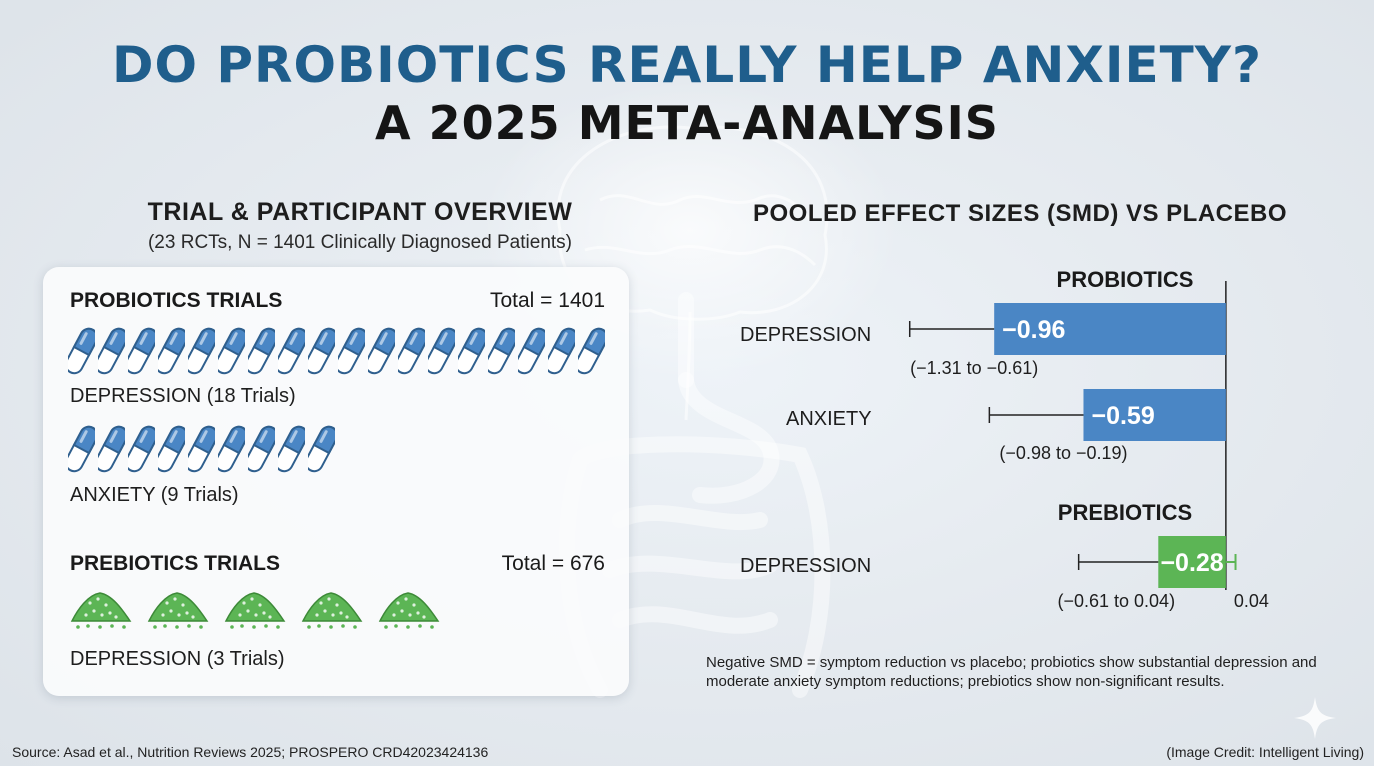 The width and height of the screenshot is (1374, 766). I want to click on smd-value-label: −0.28, so click(1191, 563).